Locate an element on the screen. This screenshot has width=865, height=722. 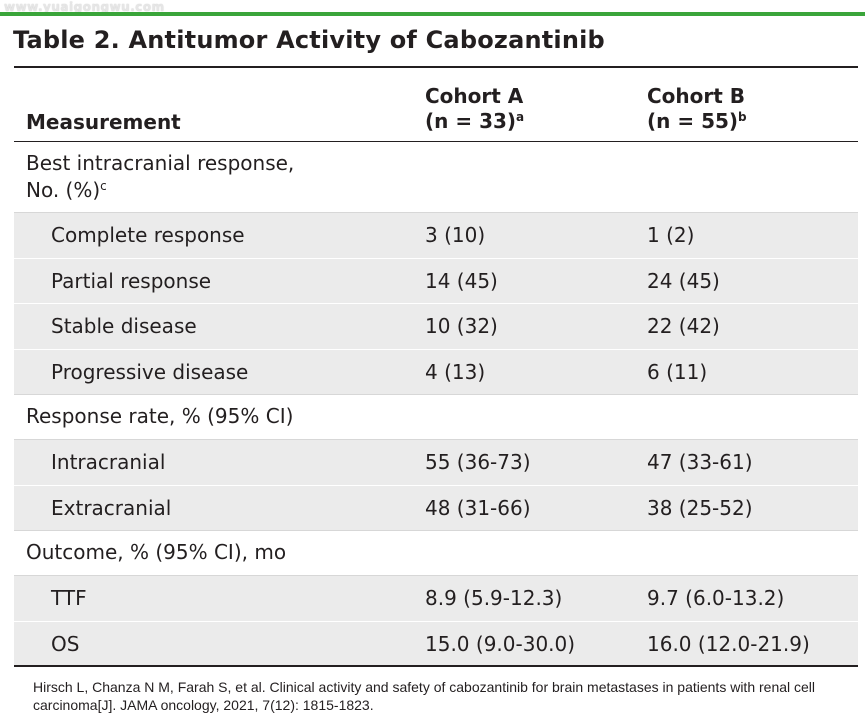
cohort-a-name: Cohort A is located at coordinates (474, 96).